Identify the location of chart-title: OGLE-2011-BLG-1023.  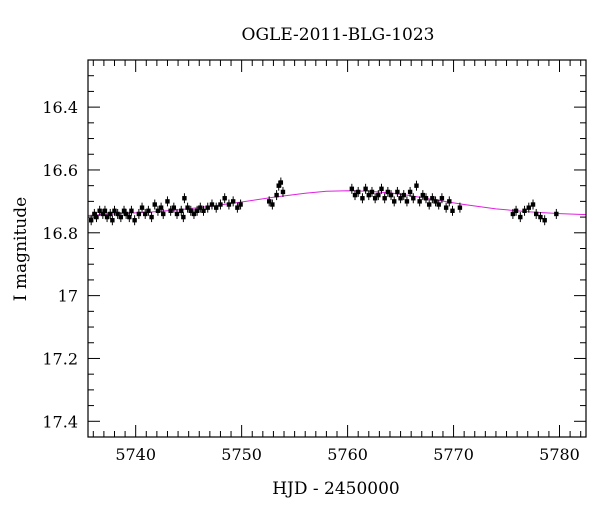
(338, 35).